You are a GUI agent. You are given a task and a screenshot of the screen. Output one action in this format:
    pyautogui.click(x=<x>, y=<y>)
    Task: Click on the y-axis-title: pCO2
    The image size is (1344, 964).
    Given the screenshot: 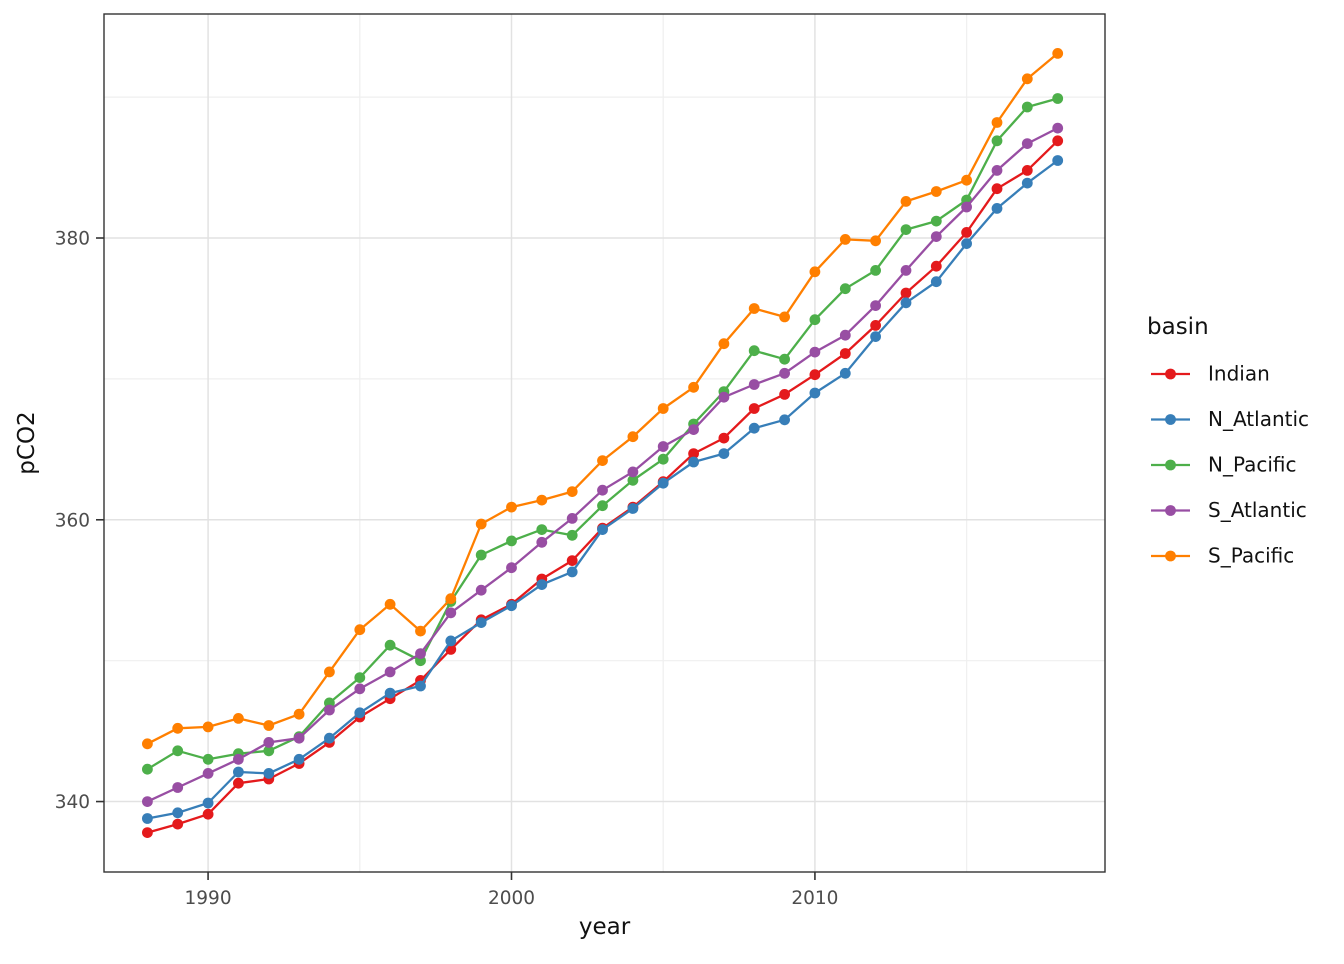 What is the action you would take?
    pyautogui.click(x=27, y=442)
    